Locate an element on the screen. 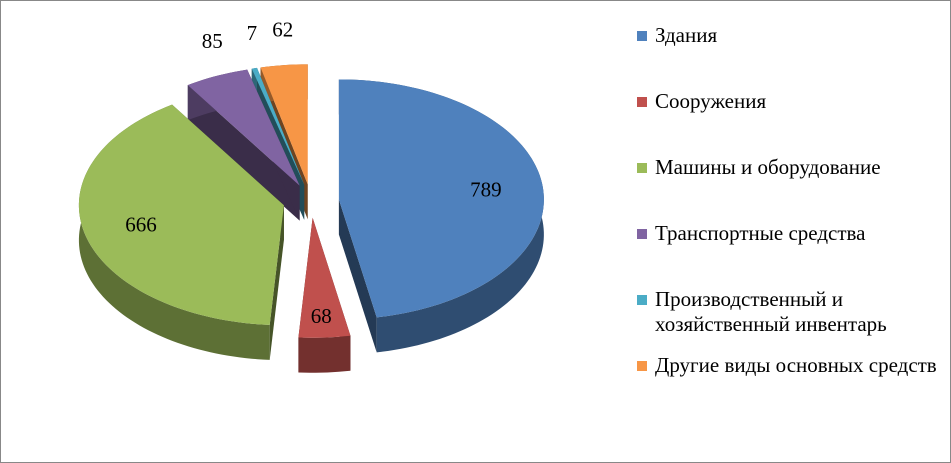 This screenshot has width=951, height=463. data-label: 666 is located at coordinates (141, 225).